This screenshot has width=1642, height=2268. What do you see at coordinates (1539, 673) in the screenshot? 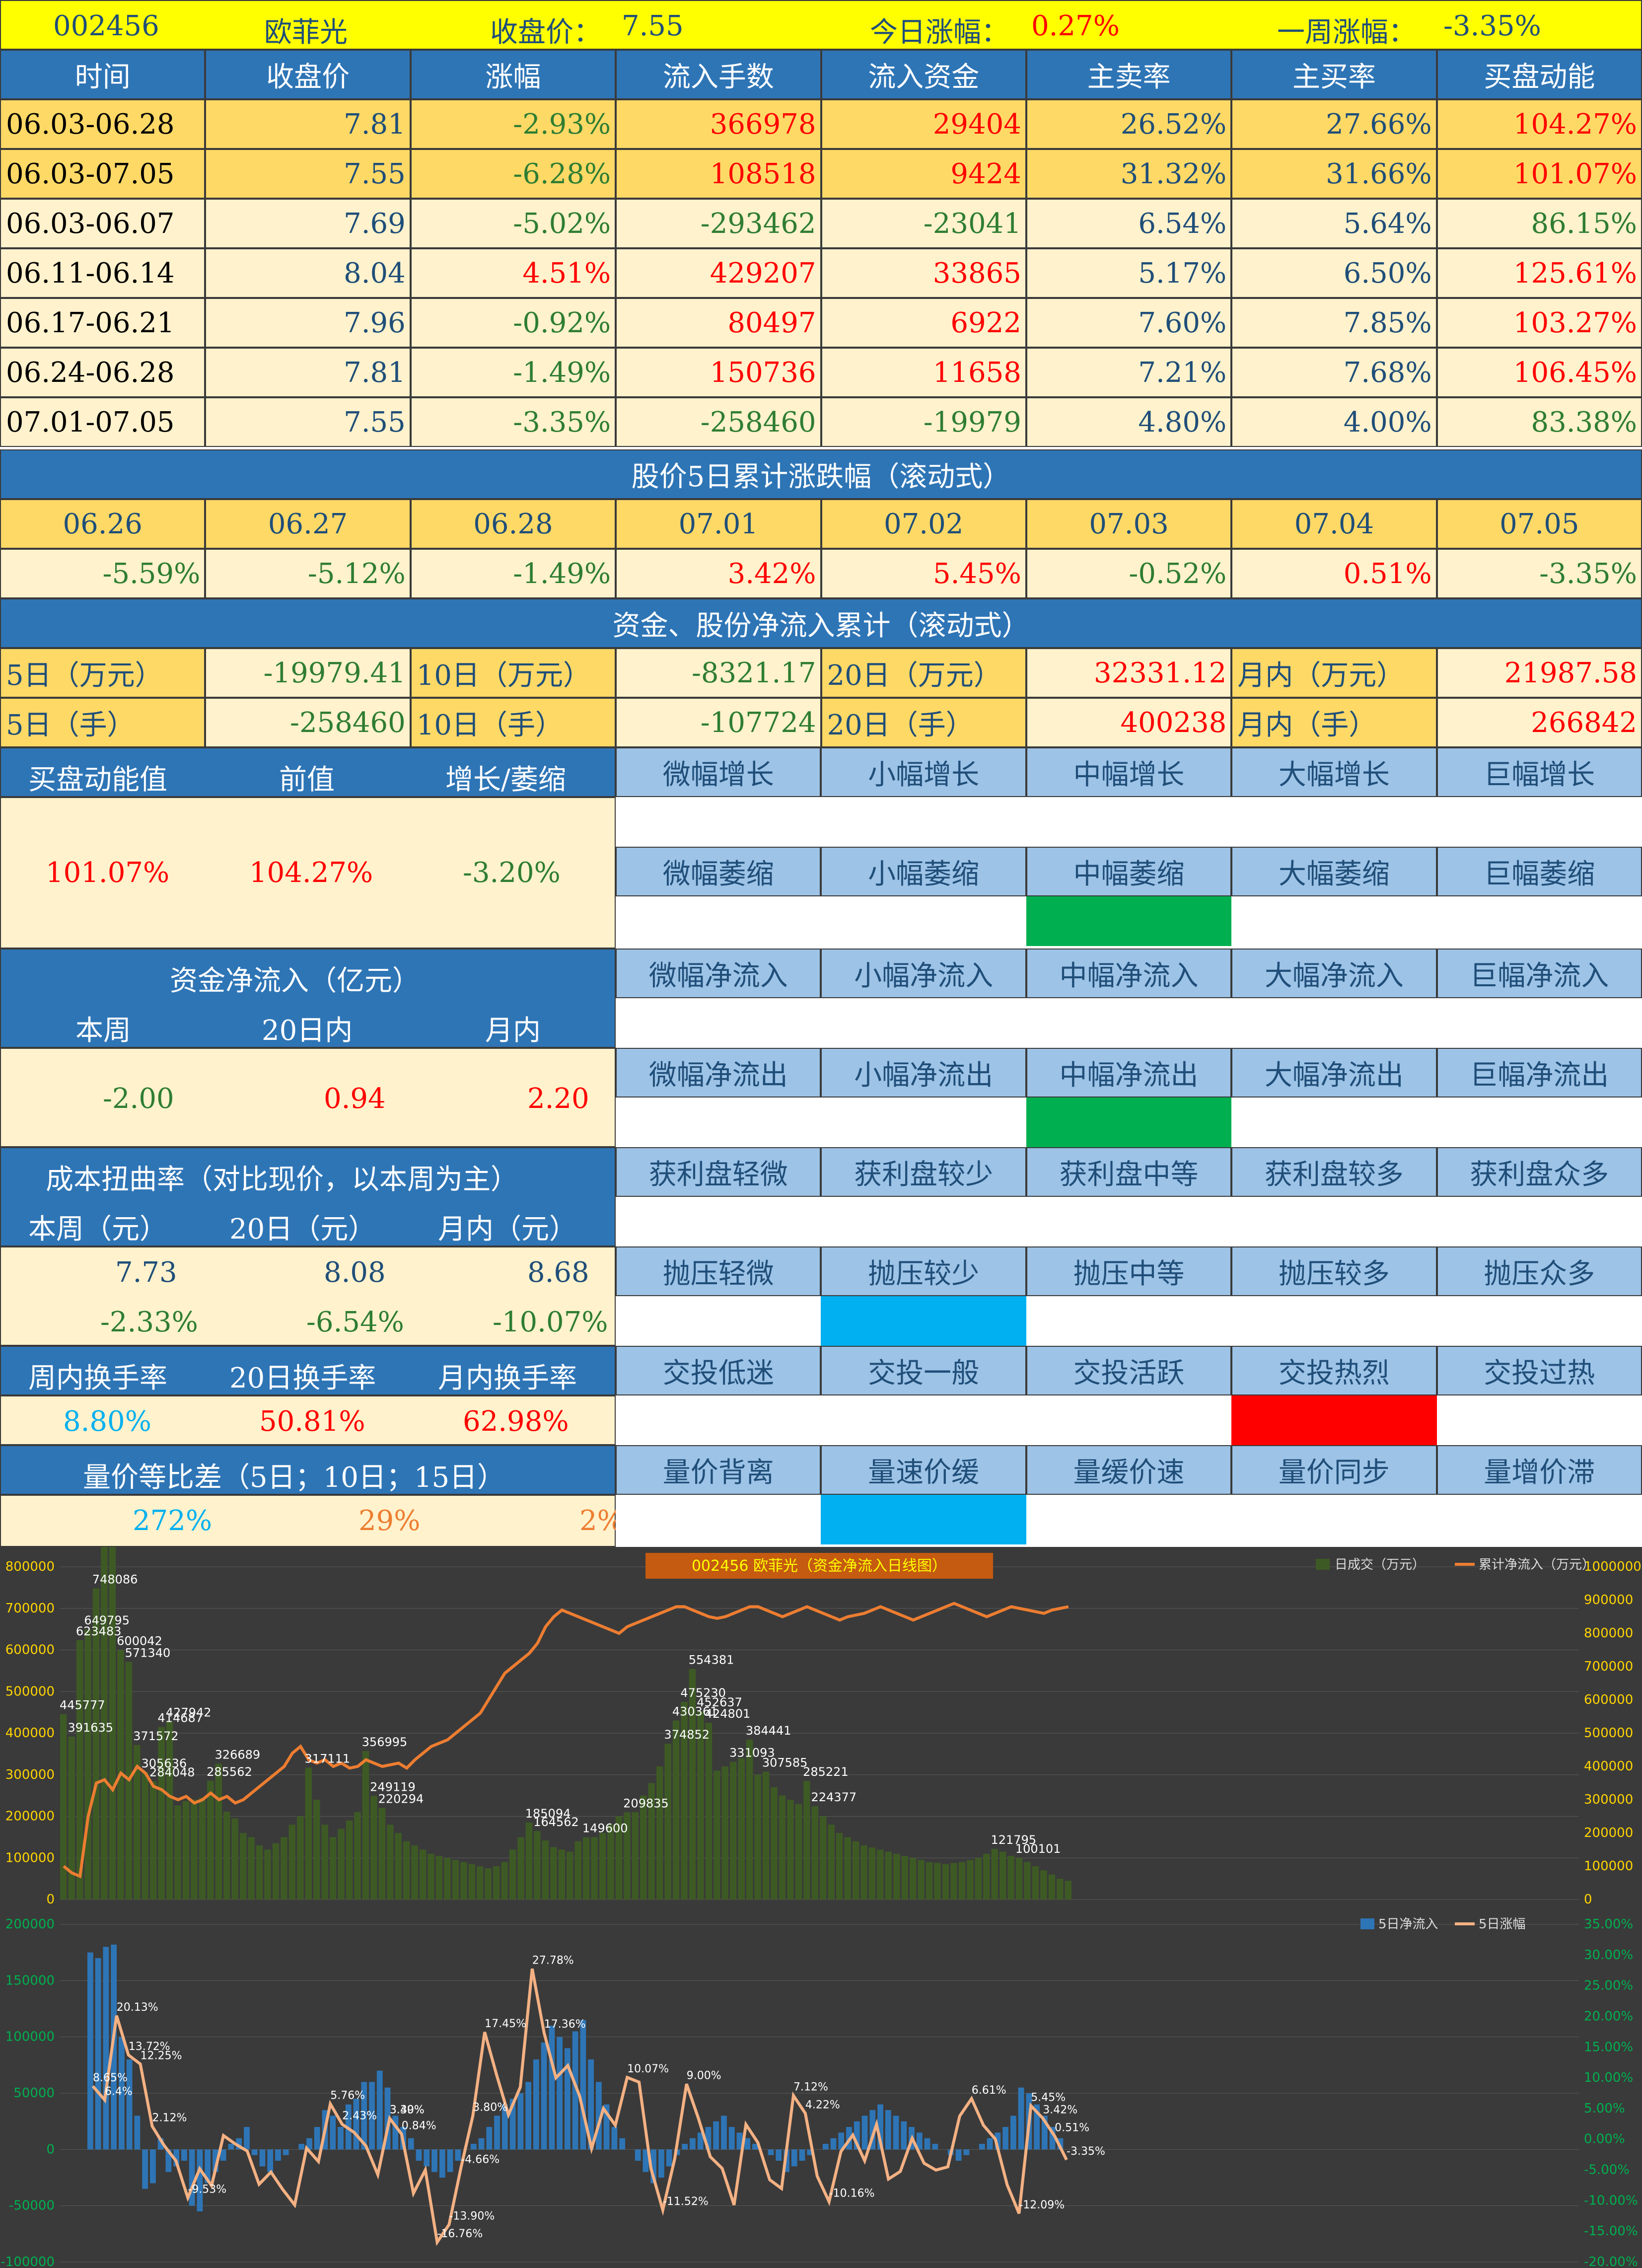
I see `netflow-value: 21987.58` at bounding box center [1539, 673].